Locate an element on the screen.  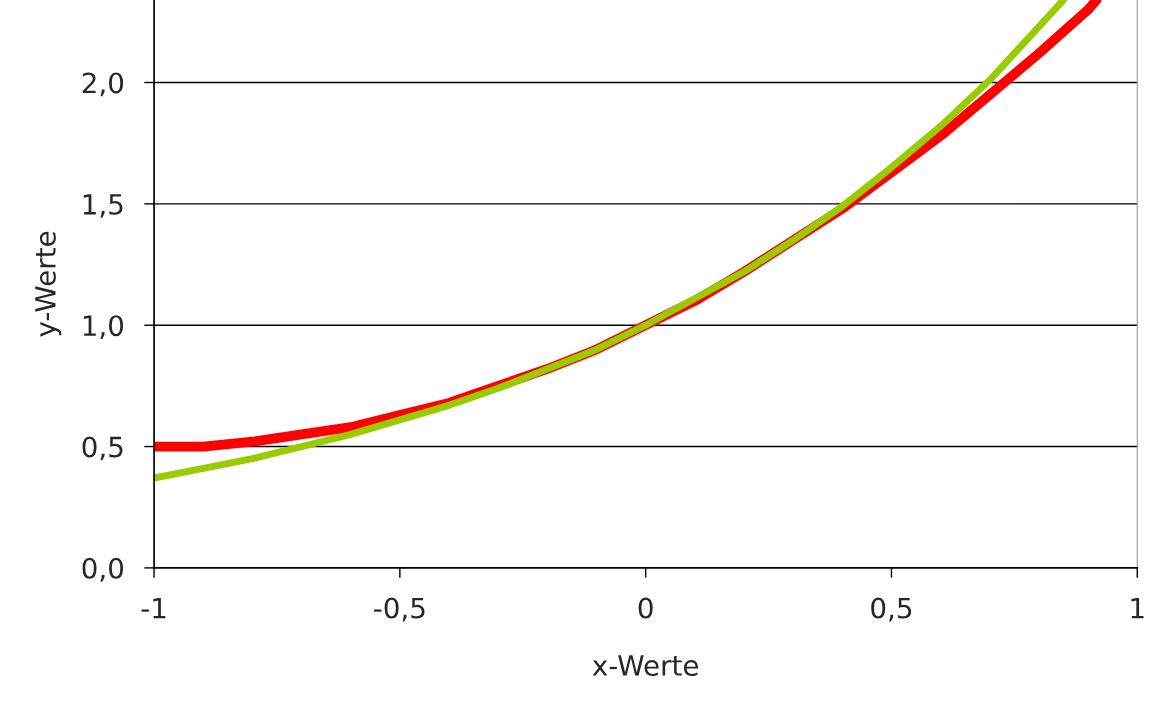
x-tick-label: -0,5 is located at coordinates (399, 609).